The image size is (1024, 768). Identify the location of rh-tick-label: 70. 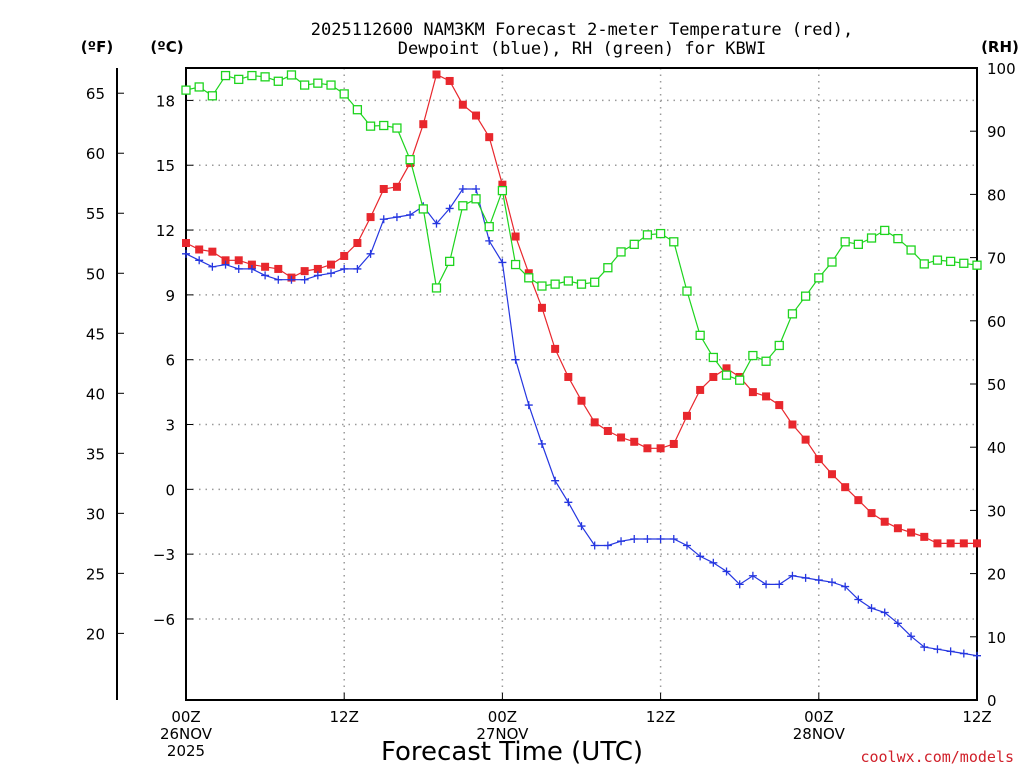
(996, 259).